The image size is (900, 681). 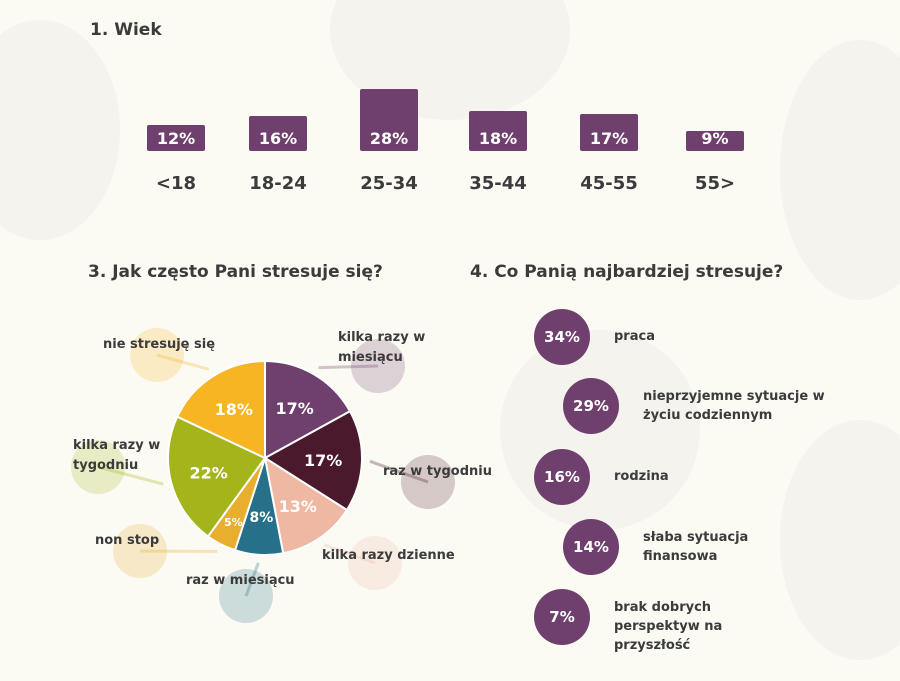 What do you see at coordinates (126, 30) in the screenshot?
I see `age-title: 1. Wiek` at bounding box center [126, 30].